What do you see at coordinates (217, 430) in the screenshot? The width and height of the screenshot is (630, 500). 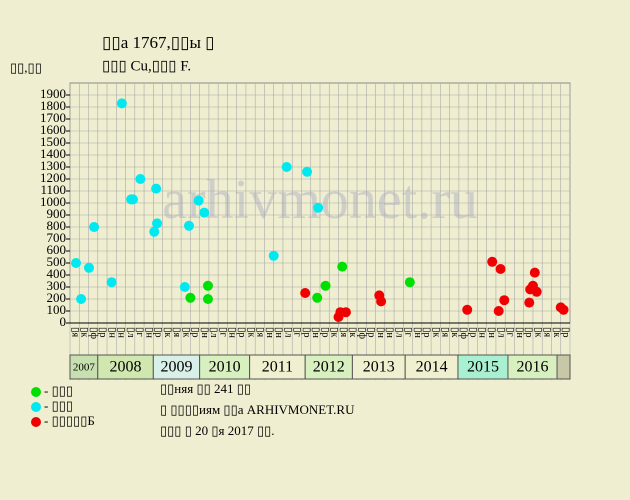 I see `note: ▯▯▯ ▯ 20 ▯я 2017 ▯▯.` at bounding box center [217, 430].